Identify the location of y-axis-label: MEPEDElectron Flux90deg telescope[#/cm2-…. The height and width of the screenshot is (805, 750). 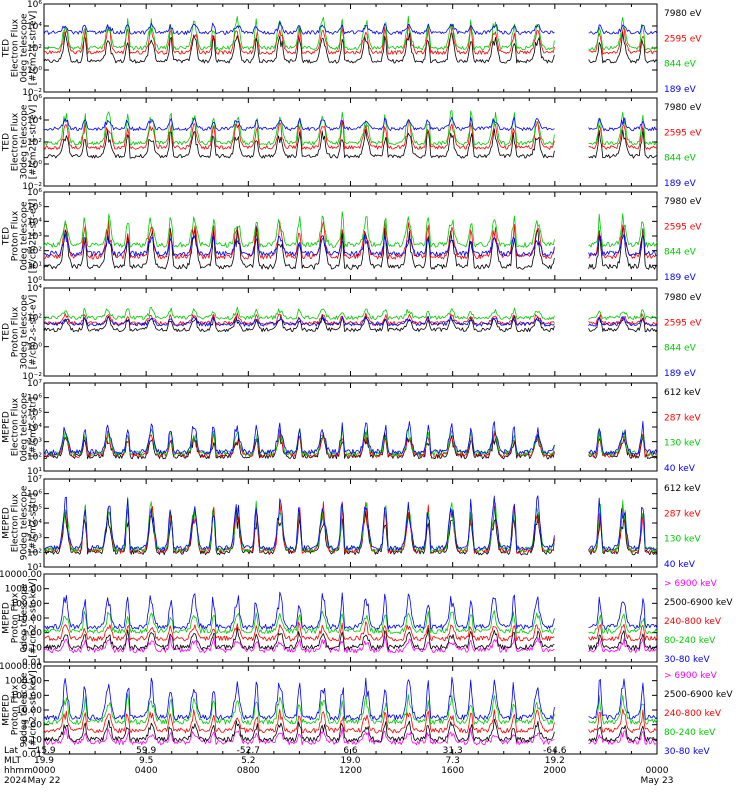
(20, 522).